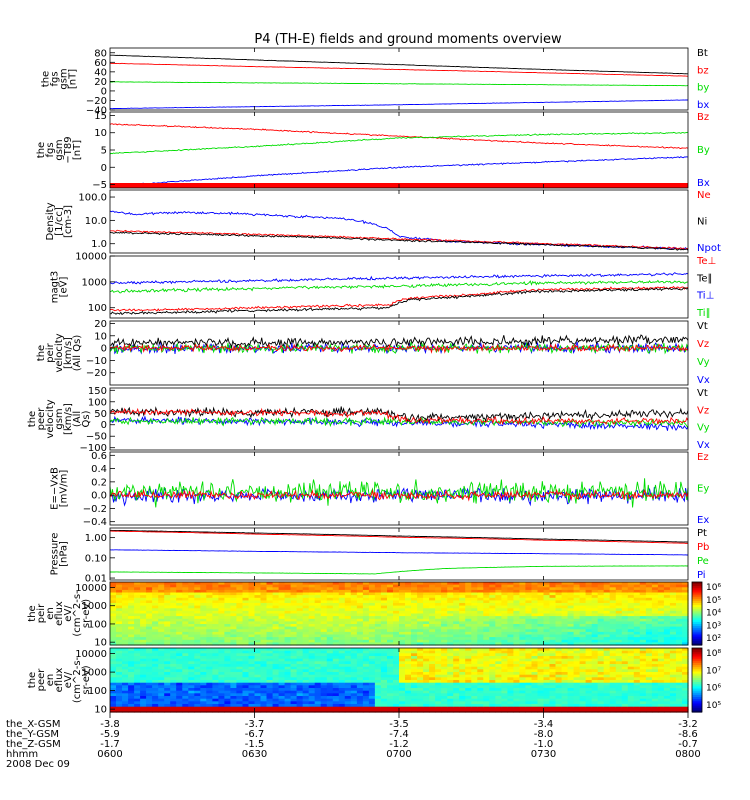 The width and height of the screenshot is (750, 800). Describe the element at coordinates (688, 724) in the screenshot. I see `ephemeris-value: -3.2` at that location.